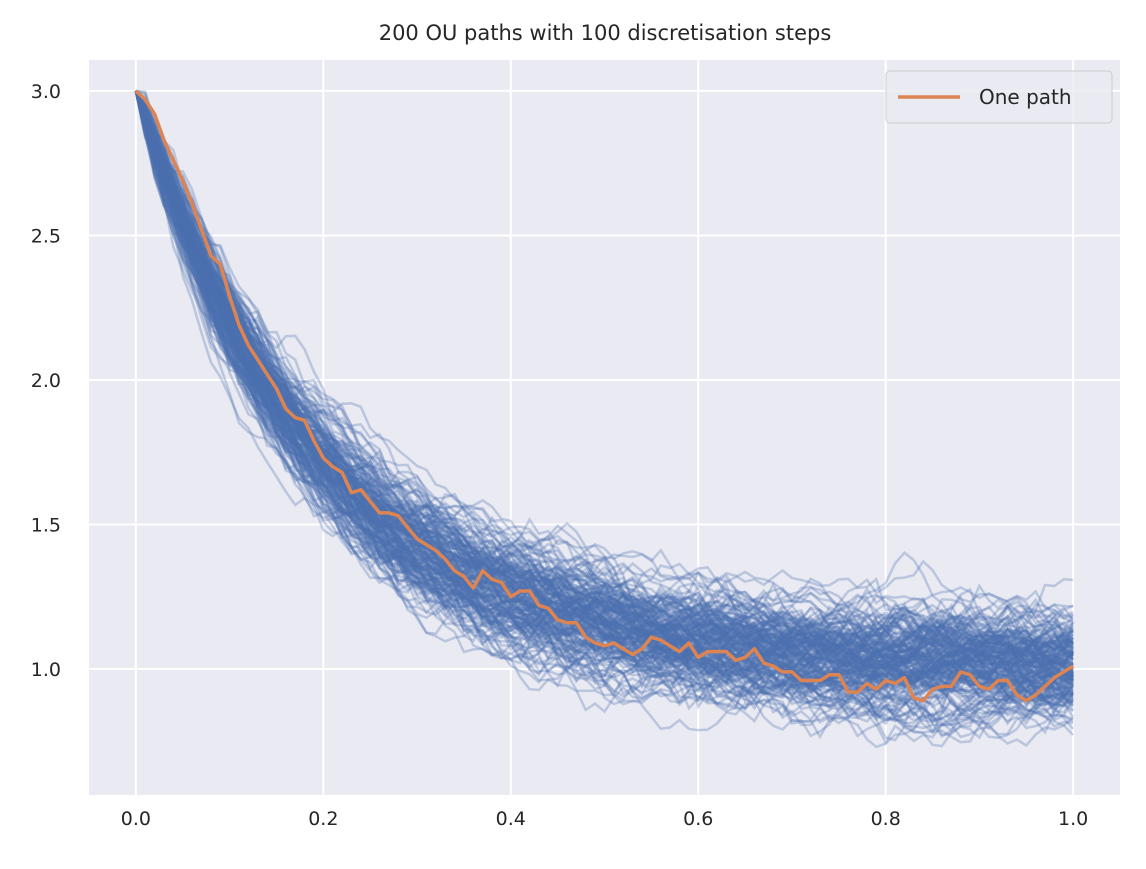 The height and width of the screenshot is (869, 1146). I want to click on x-tick-label: 0.4, so click(511, 819).